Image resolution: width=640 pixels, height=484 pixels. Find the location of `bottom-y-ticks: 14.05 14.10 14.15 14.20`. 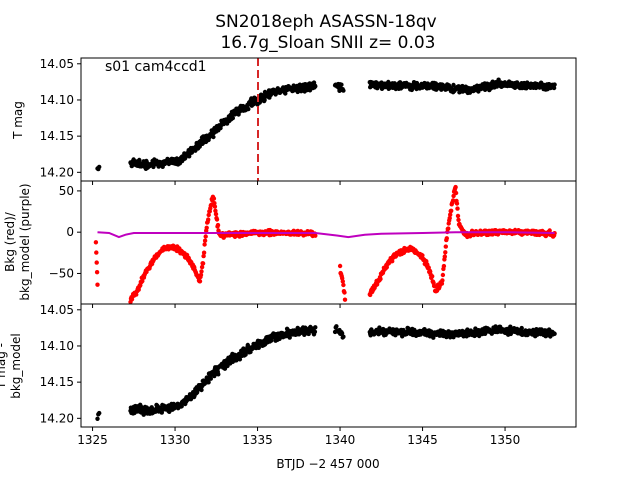

bottom-y-ticks: 14.05 14.10 14.15 14.20 is located at coordinates (60, 364).